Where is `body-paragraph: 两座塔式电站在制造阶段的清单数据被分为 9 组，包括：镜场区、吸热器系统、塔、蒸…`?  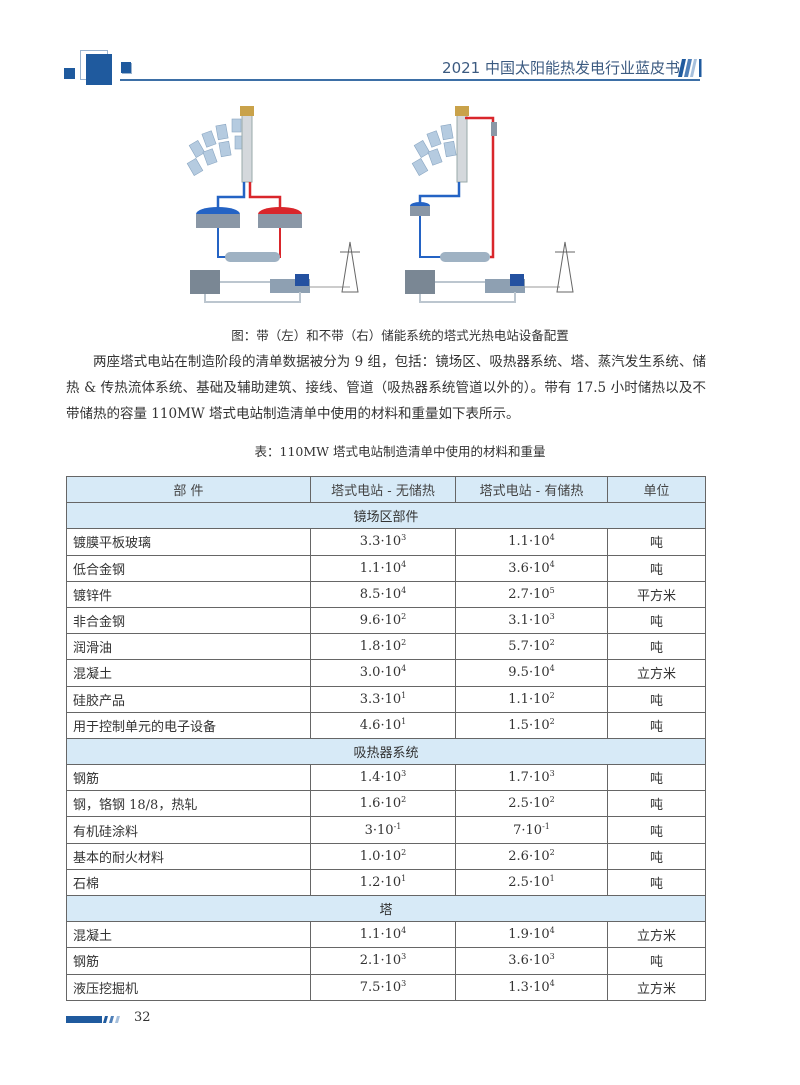
body-paragraph: 两座塔式电站在制造阶段的清单数据被分为 9 组，包括：镜场区、吸热器系统、塔、蒸… is located at coordinates (386, 388).